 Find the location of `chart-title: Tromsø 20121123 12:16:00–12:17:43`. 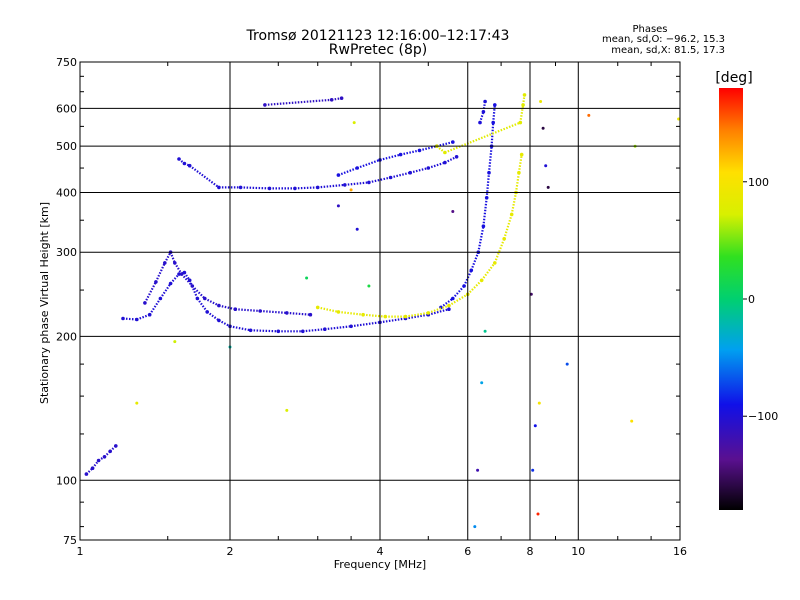

chart-title: Tromsø 20121123 12:16:00–12:17:43 is located at coordinates (378, 36).